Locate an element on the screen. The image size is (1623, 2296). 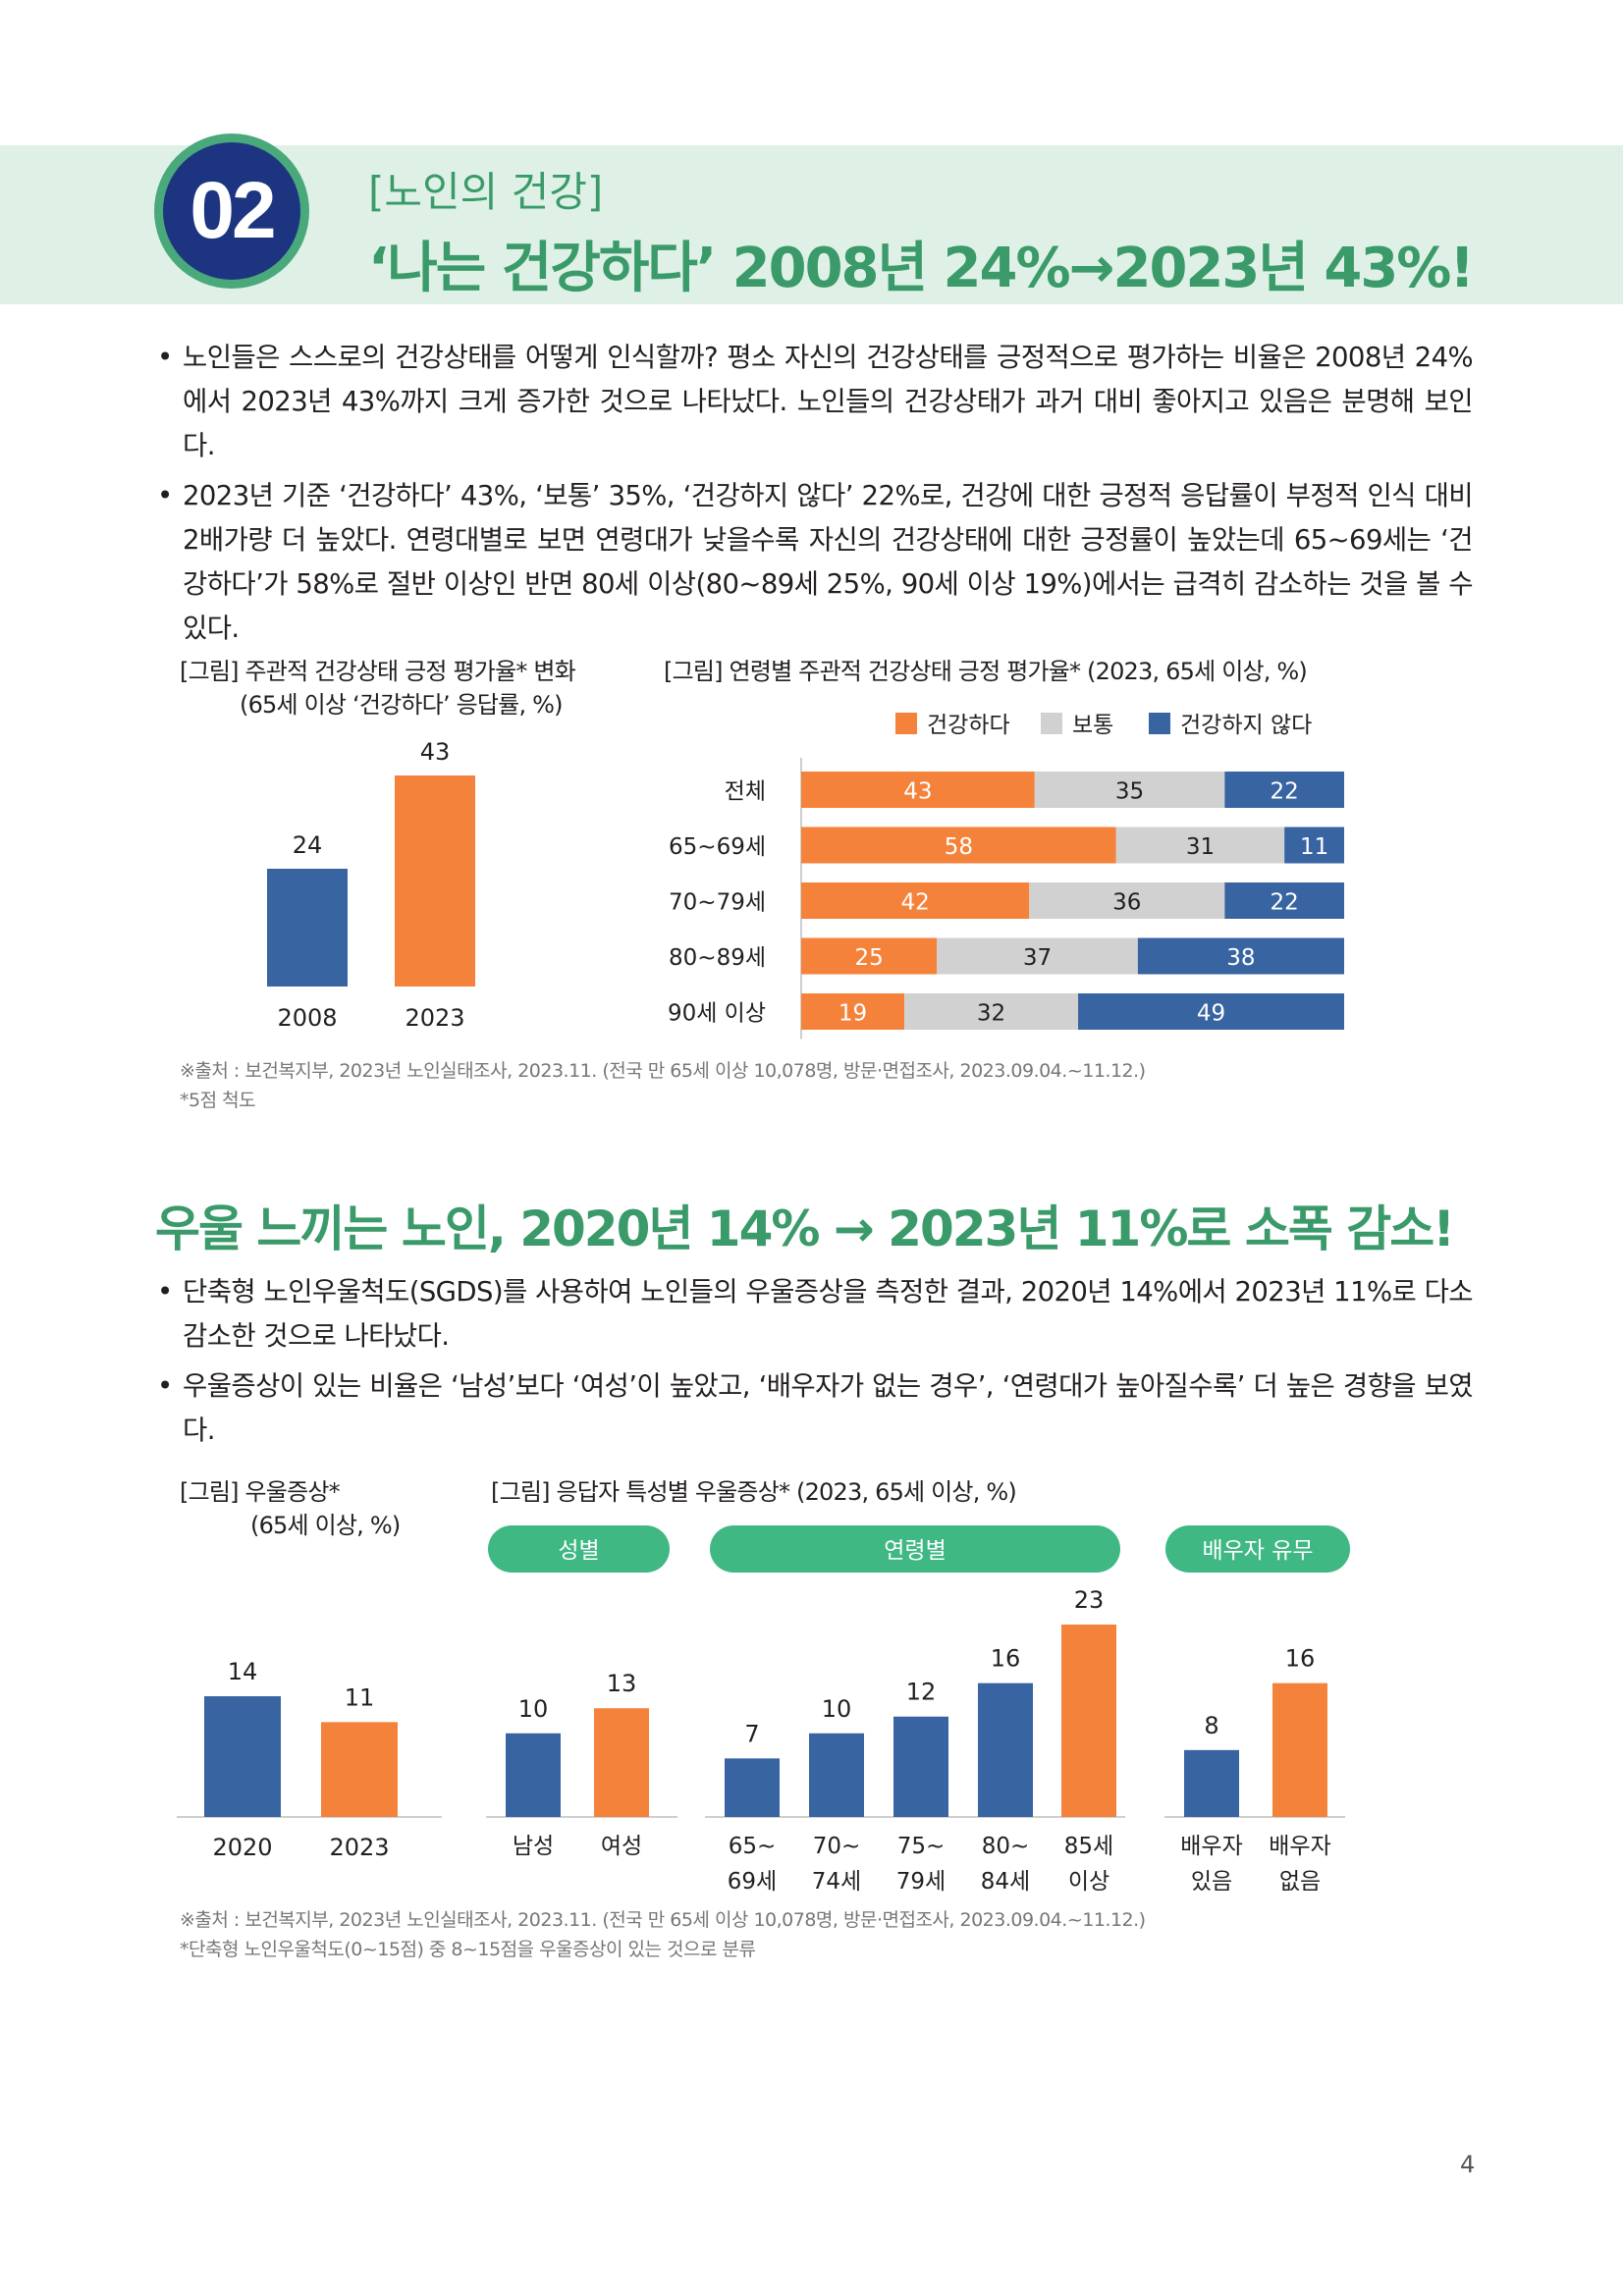
footnote: *5점 척도 is located at coordinates (218, 1100).